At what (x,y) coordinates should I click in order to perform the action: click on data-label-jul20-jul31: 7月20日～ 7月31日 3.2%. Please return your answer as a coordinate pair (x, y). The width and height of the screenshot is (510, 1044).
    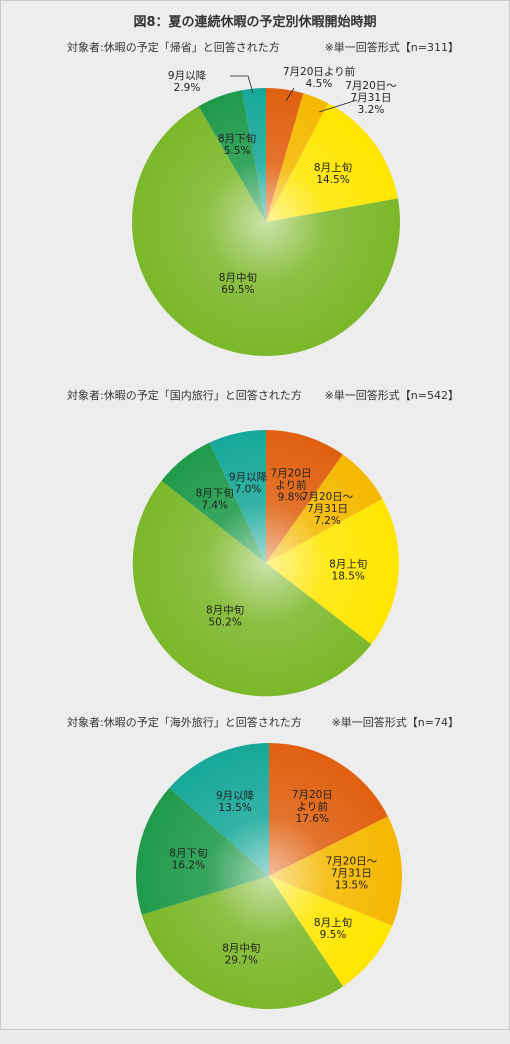
    Looking at the image, I should click on (371, 98).